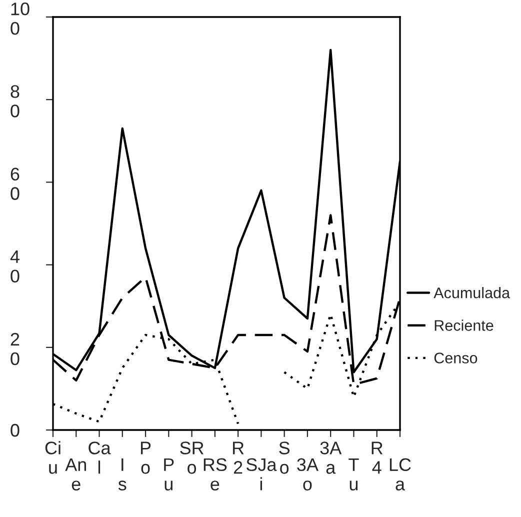  I want to click on x-tick-label: P o, so click(145, 458).